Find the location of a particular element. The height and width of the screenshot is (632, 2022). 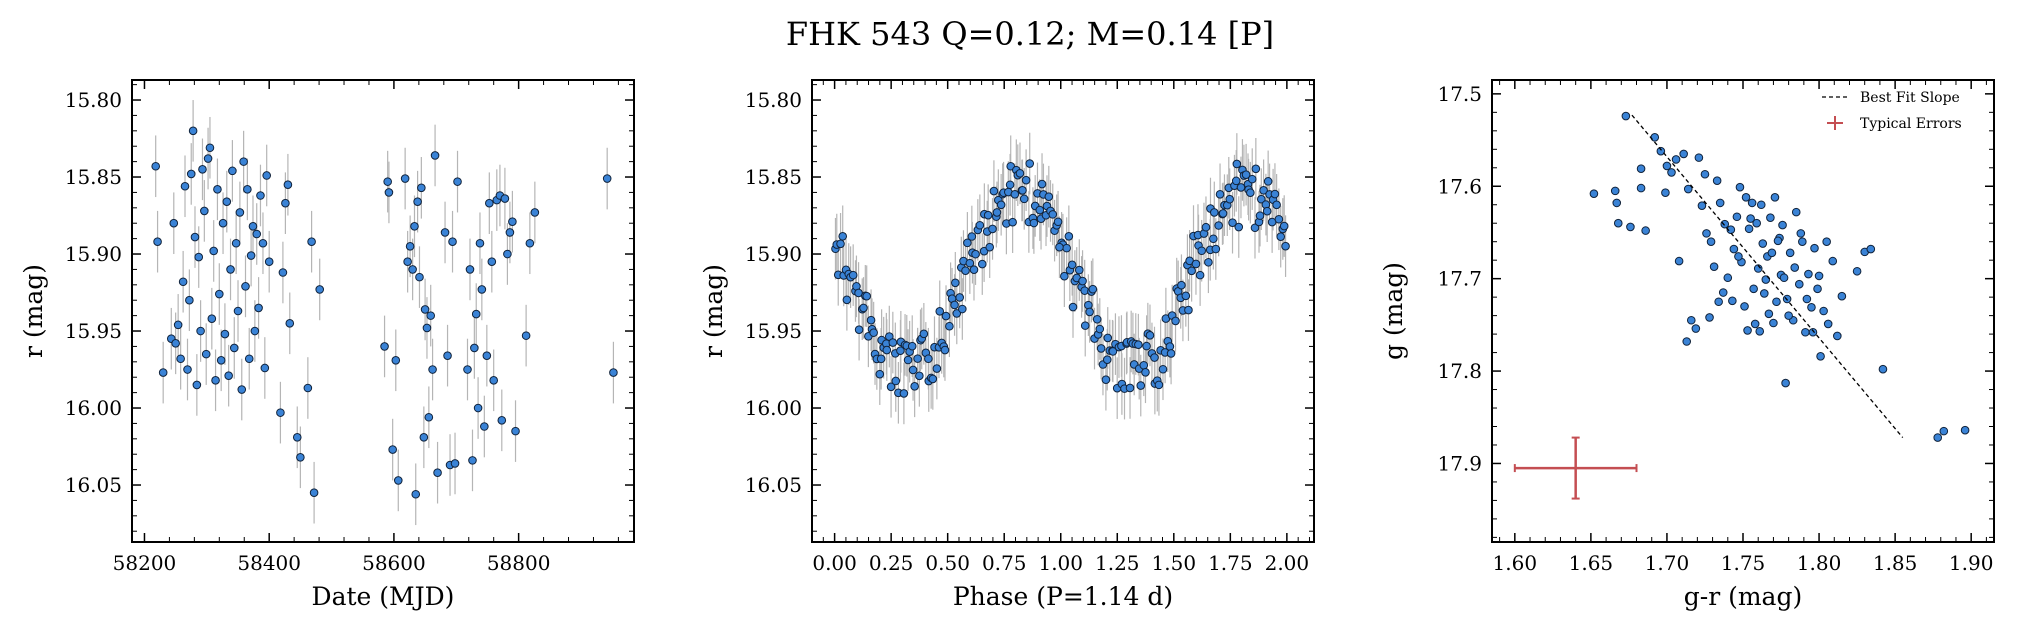

x-tick-label: 1.75 is located at coordinates (1743, 563).